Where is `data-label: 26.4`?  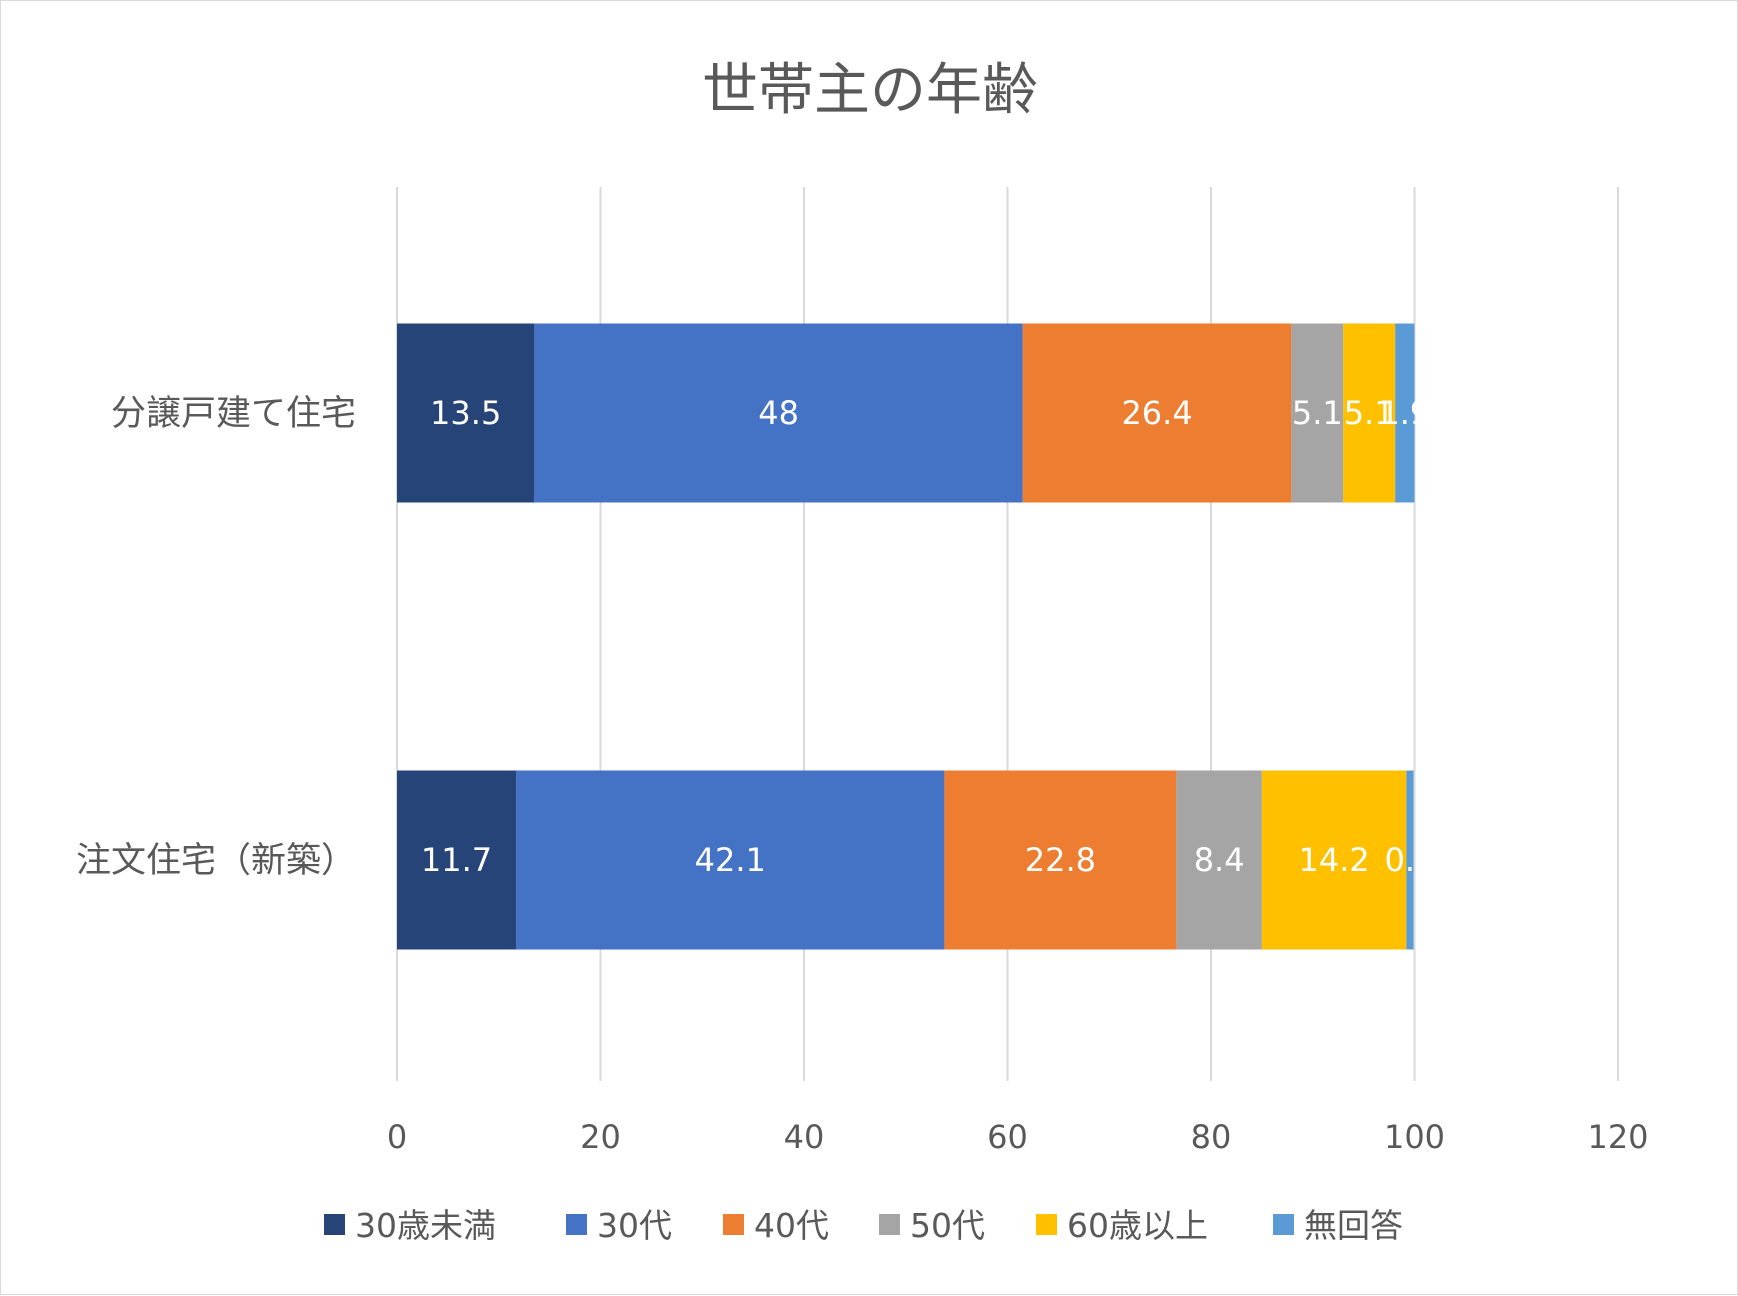 data-label: 26.4 is located at coordinates (1156, 413).